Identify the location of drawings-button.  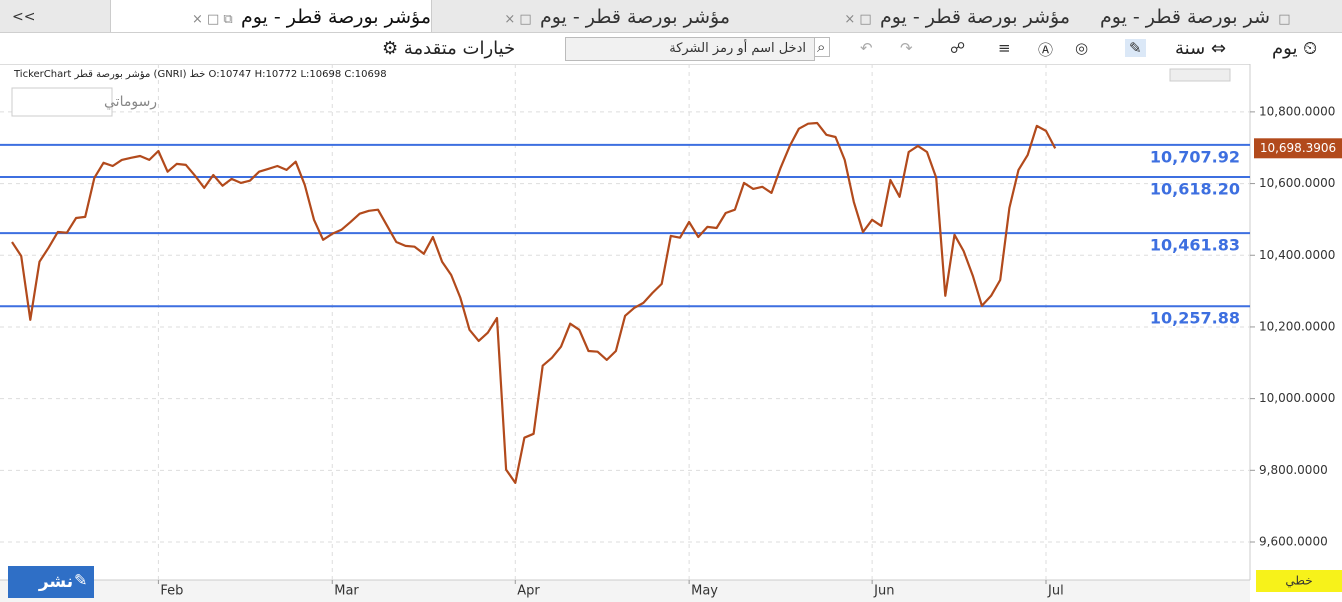
(62, 102).